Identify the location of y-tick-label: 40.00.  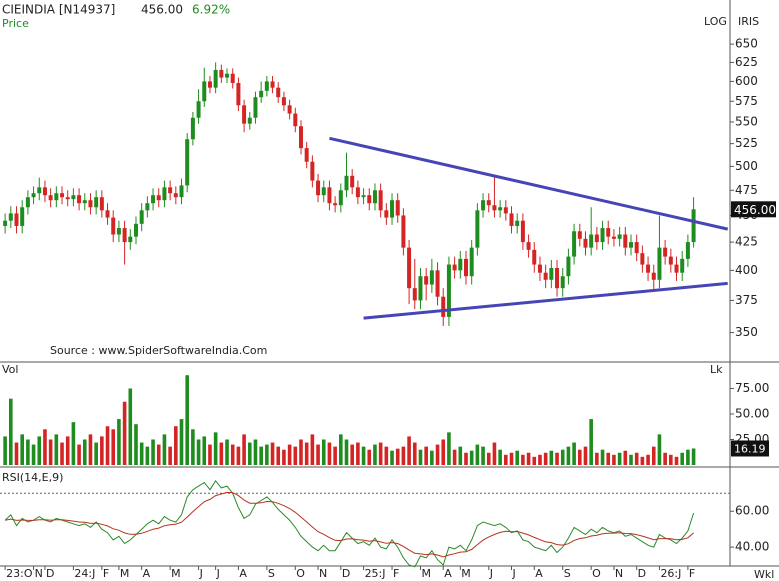
(752, 547).